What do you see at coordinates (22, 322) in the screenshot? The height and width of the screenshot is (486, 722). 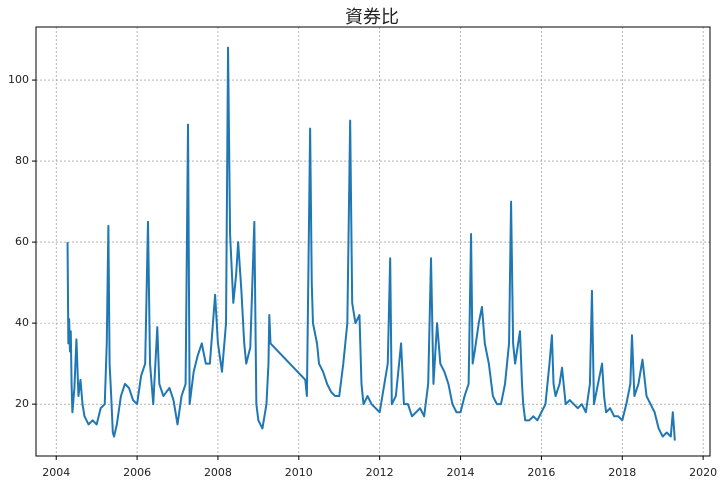 I see `y-tick-label: 40` at bounding box center [22, 322].